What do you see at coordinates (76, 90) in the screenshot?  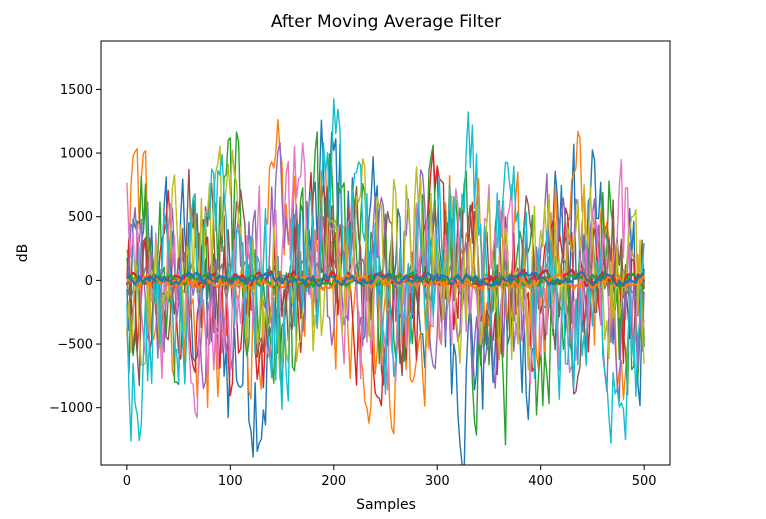 I see `y-tick-label: 1500` at bounding box center [76, 90].